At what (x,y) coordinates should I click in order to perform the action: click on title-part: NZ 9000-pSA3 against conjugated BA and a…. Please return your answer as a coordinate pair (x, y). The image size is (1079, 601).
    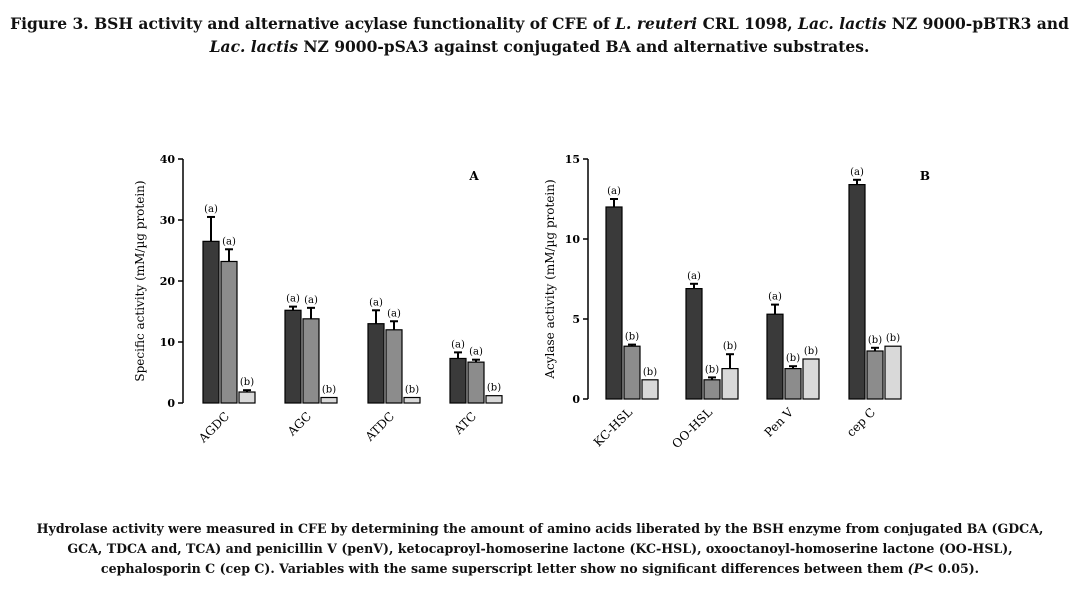
    Looking at the image, I should click on (583, 46).